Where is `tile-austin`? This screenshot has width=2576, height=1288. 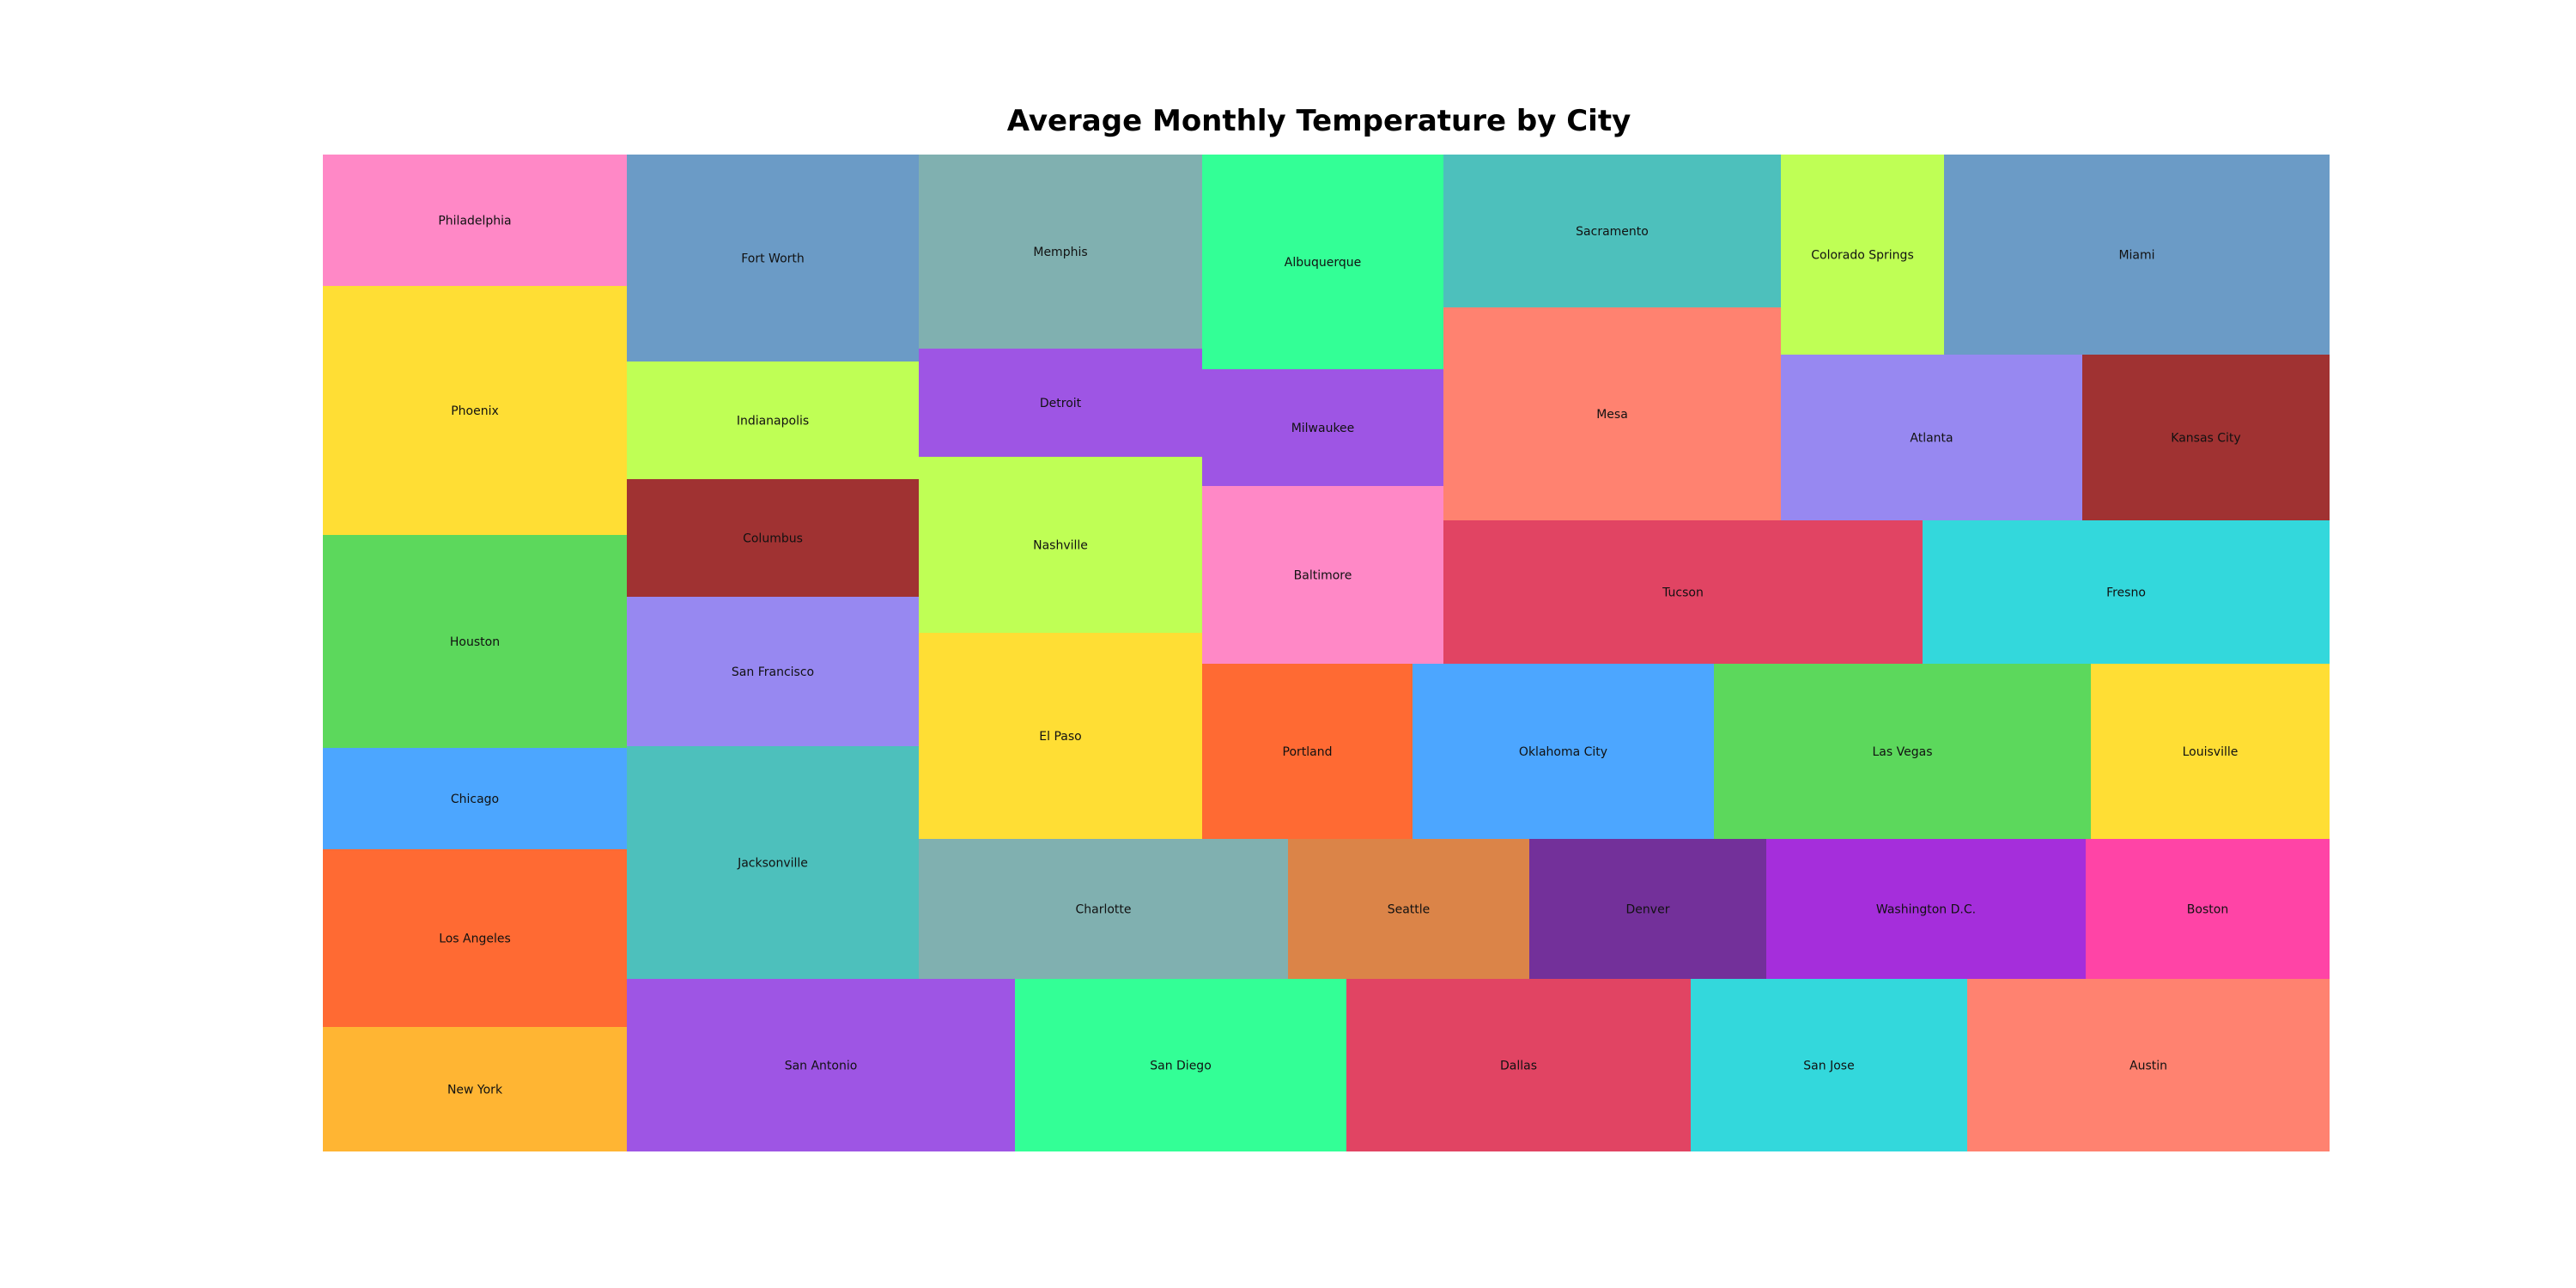
tile-austin is located at coordinates (2148, 1065).